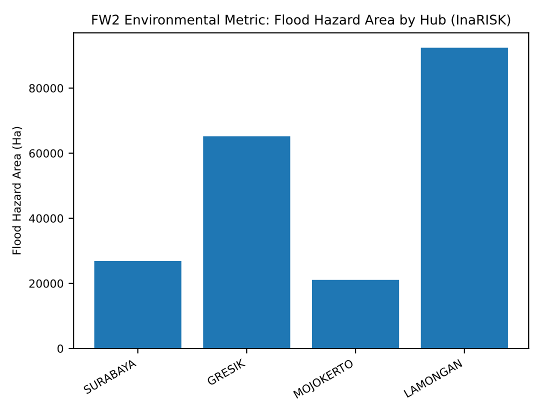 Image resolution: width=545 pixels, height=410 pixels. I want to click on y-tick-label: 20000, so click(46, 283).